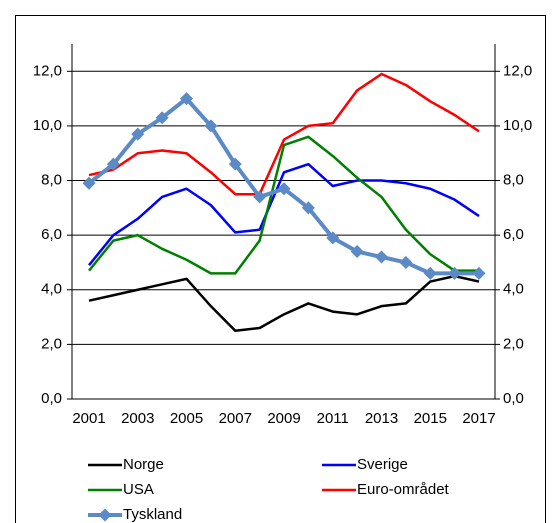 Image resolution: width=556 pixels, height=523 pixels. What do you see at coordinates (513, 234) in the screenshot?
I see `y2-tick-label: 6,0` at bounding box center [513, 234].